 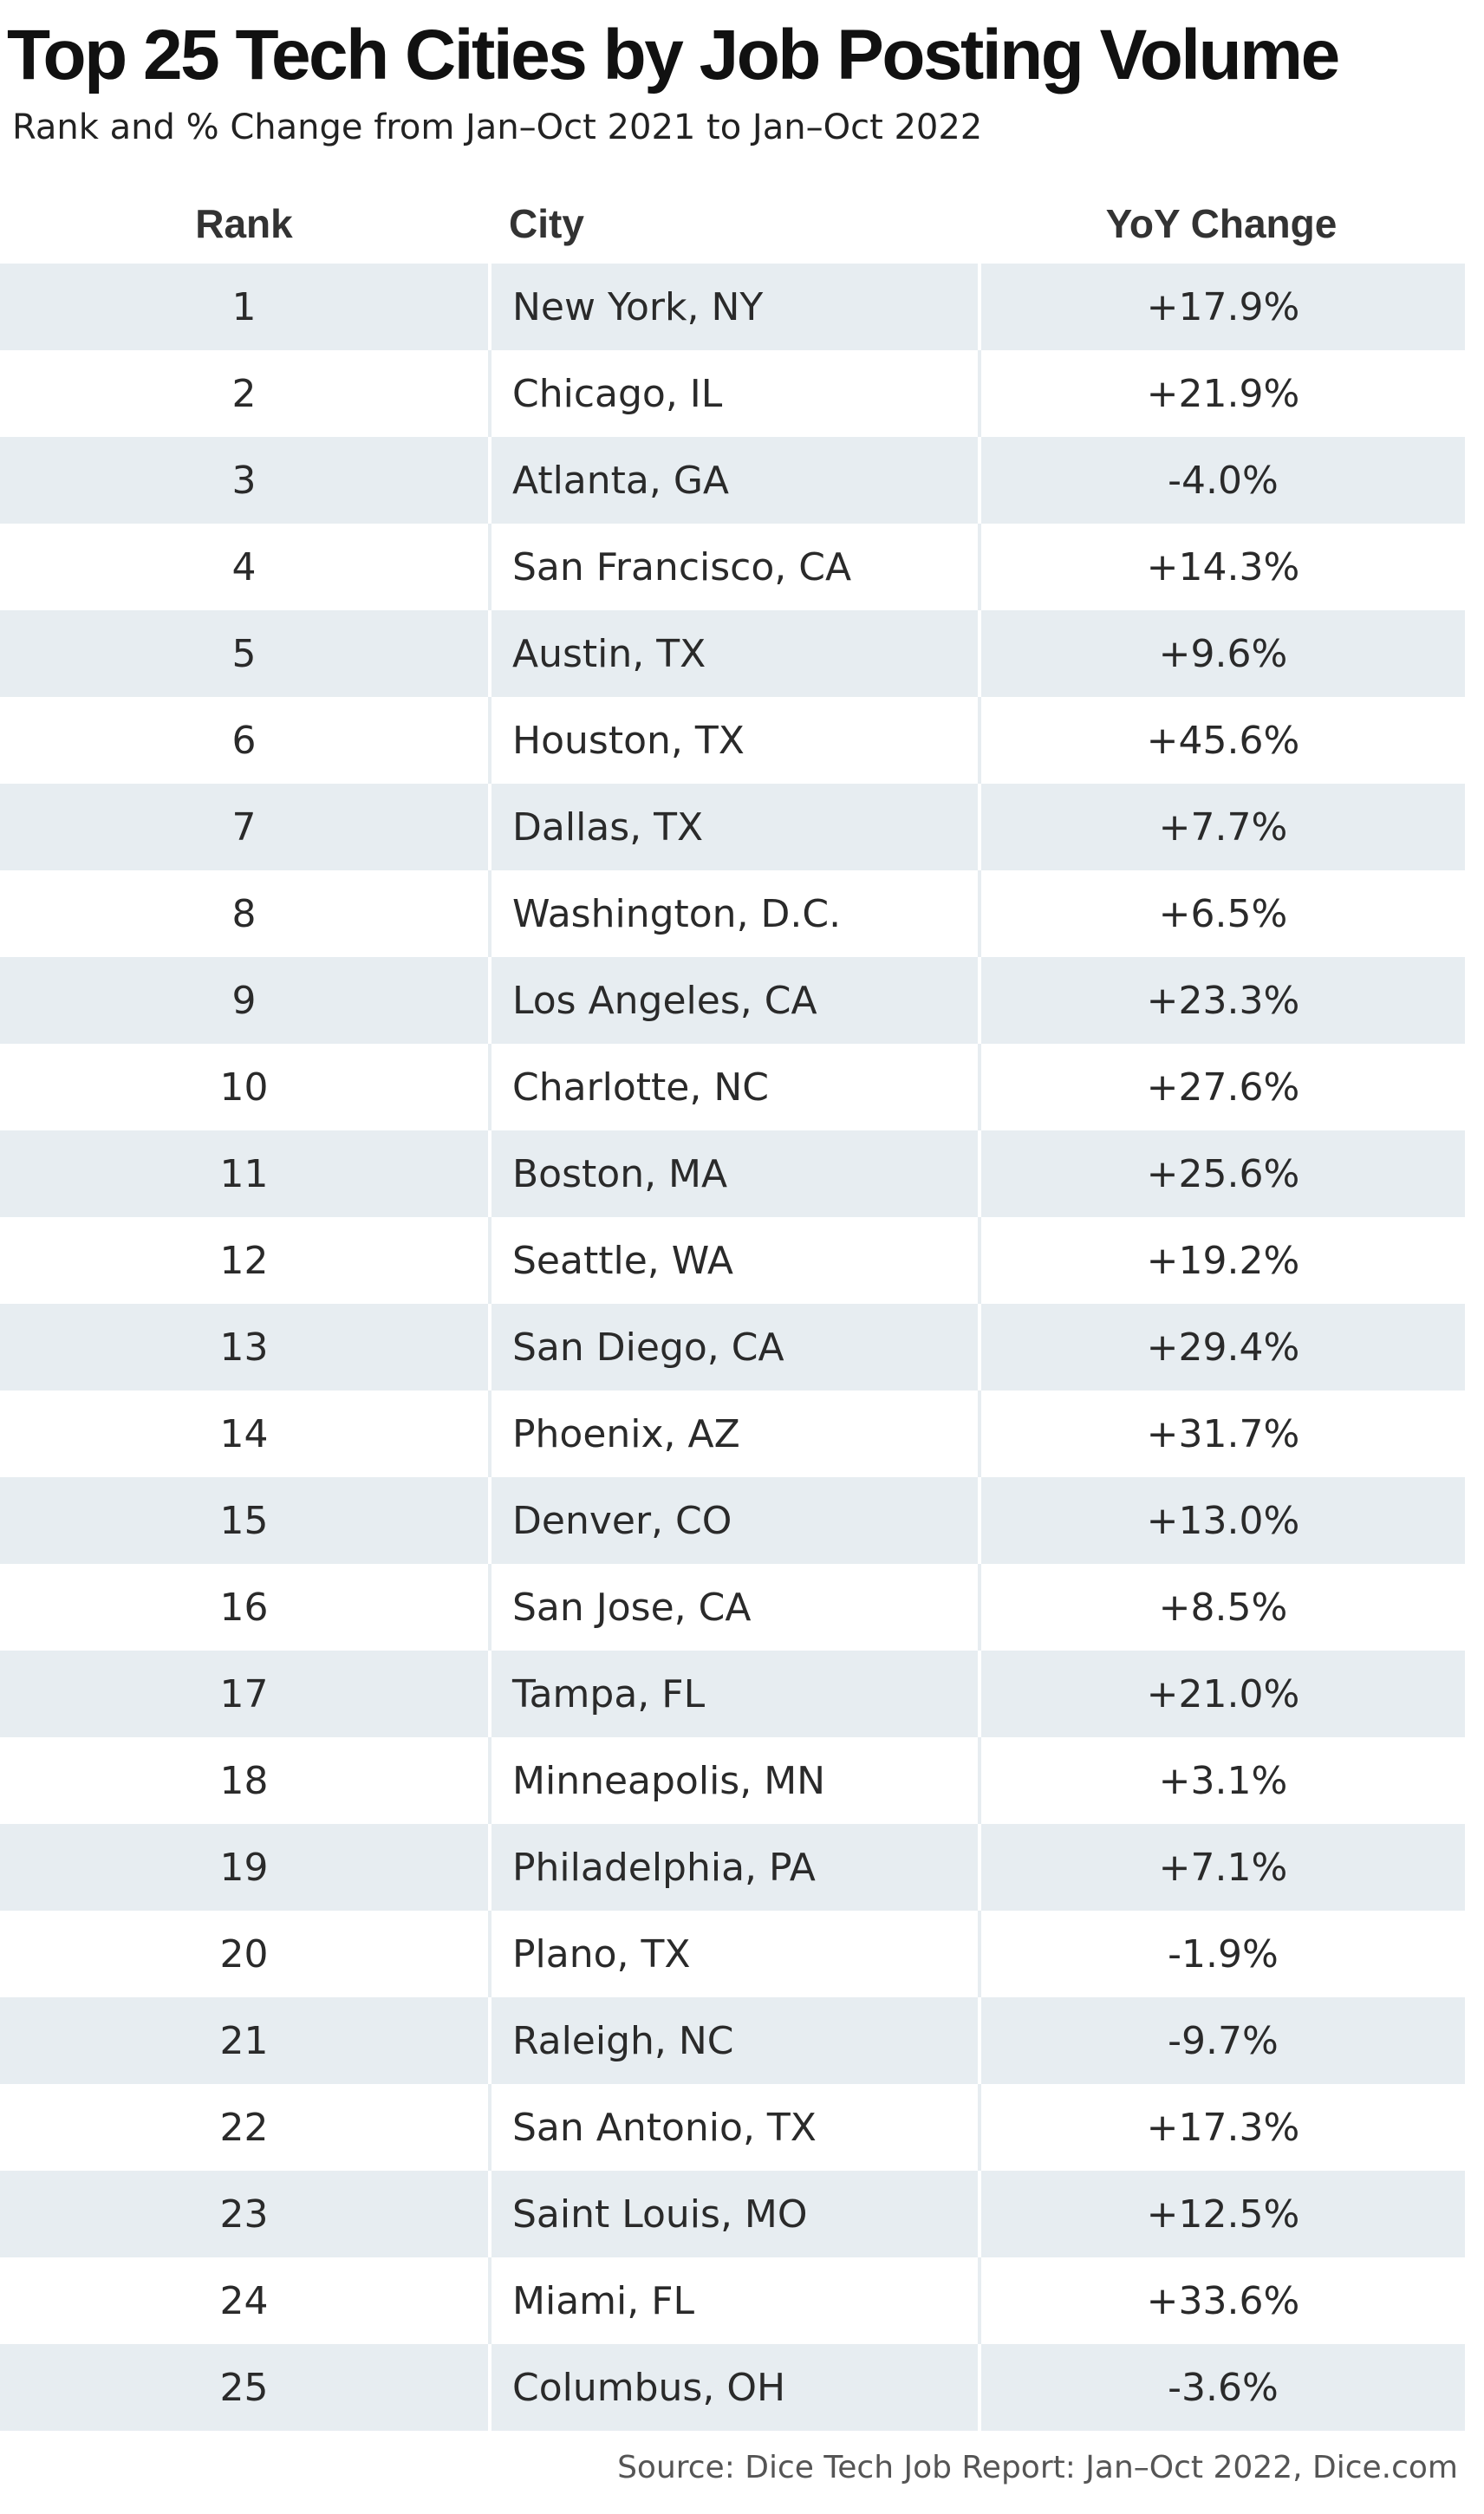 What do you see at coordinates (244, 1867) in the screenshot?
I see `rank-cell: 19` at bounding box center [244, 1867].